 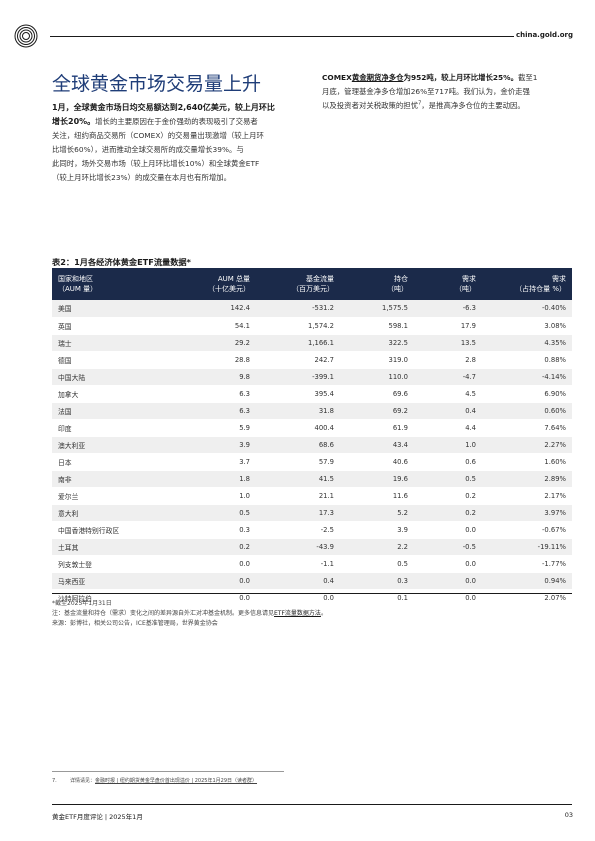 What do you see at coordinates (377, 496) in the screenshot?
I see `cell-holdings: 11.6` at bounding box center [377, 496].